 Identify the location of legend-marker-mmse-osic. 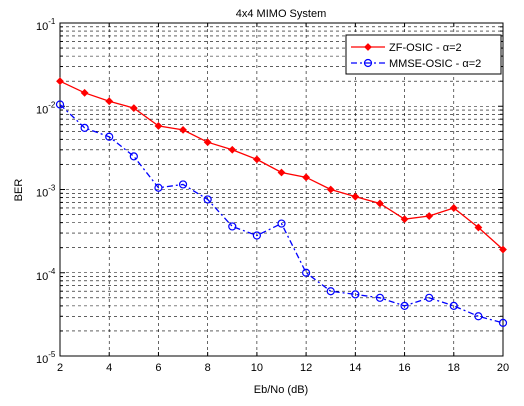
(368, 63).